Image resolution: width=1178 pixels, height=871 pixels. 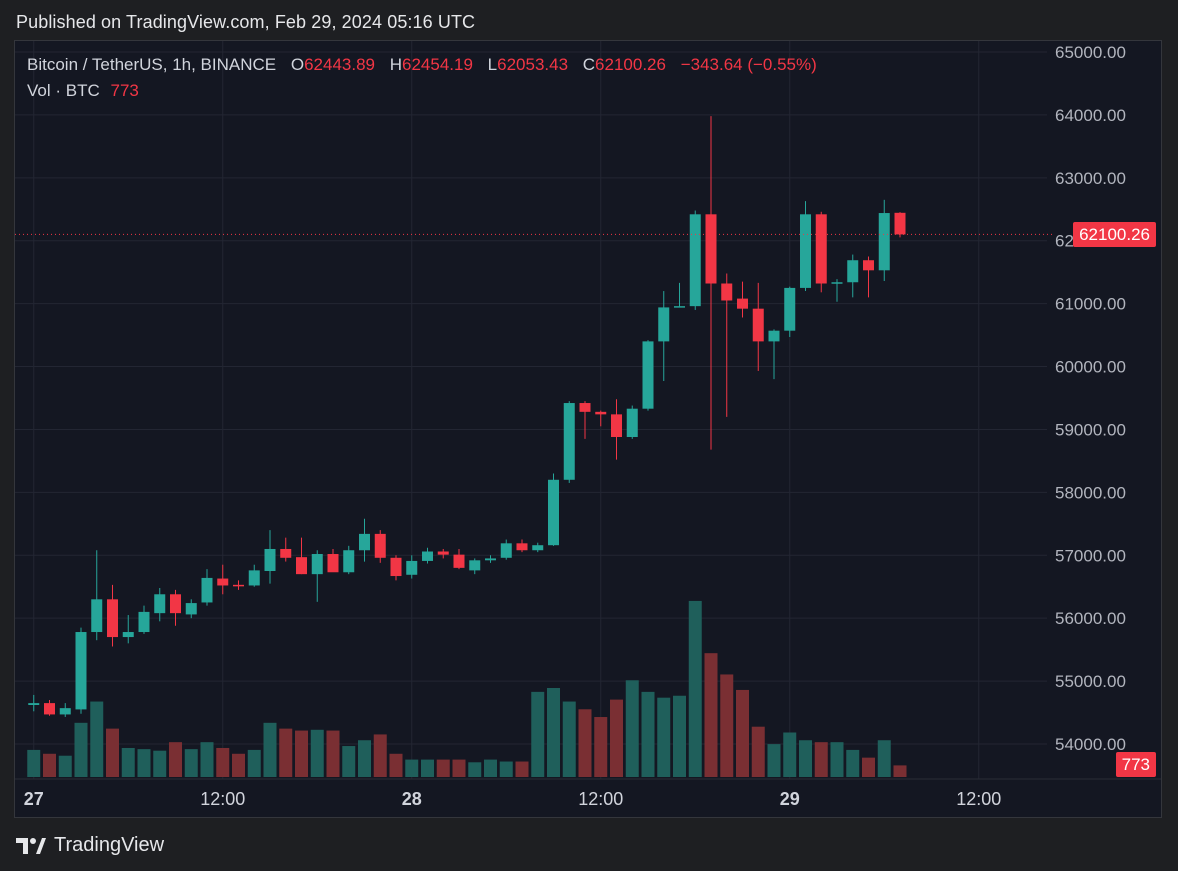 What do you see at coordinates (396, 64) in the screenshot?
I see `high-key: H` at bounding box center [396, 64].